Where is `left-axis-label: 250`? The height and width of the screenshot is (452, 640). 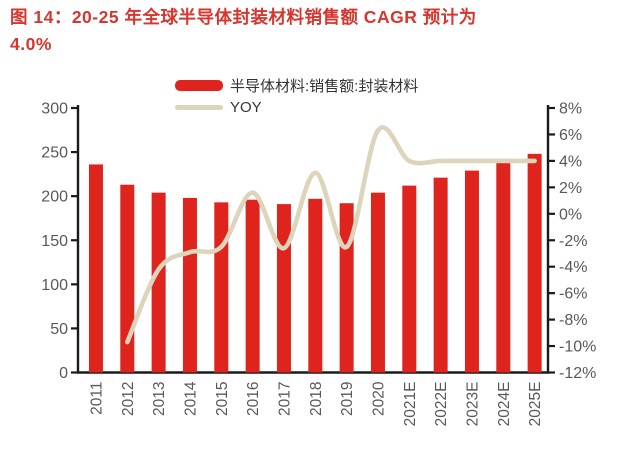 left-axis-label: 250 is located at coordinates (54, 153).